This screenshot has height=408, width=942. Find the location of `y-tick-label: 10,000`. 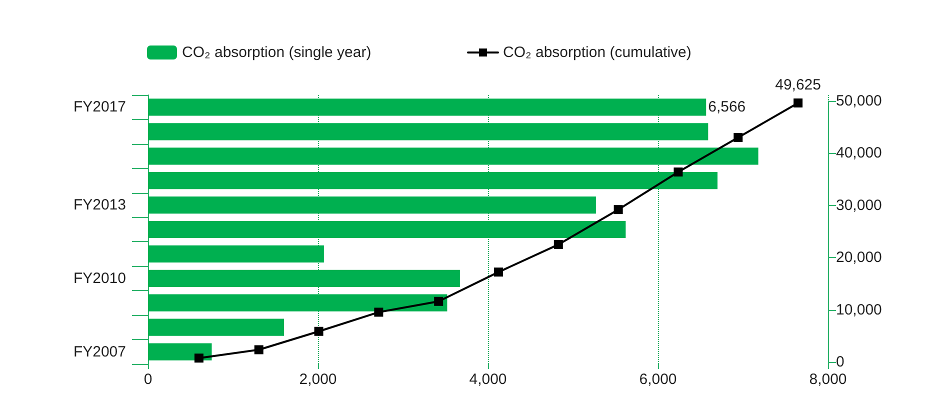

y-tick-label: 10,000 is located at coordinates (859, 309).